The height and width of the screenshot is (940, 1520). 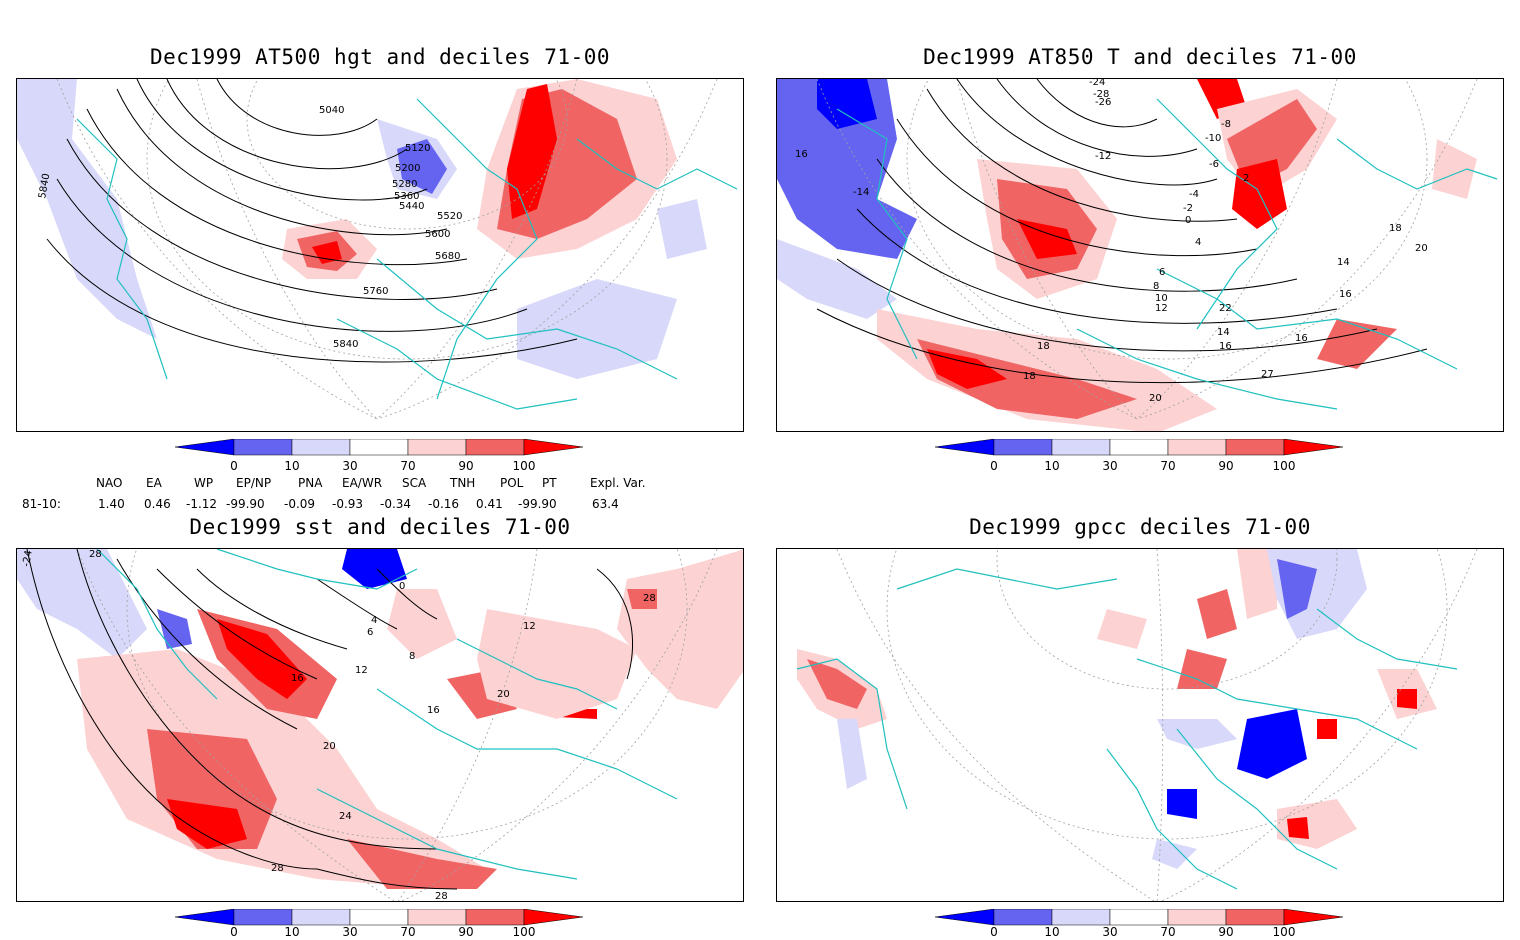 I want to click on contour-label: -4, so click(x=1194, y=194).